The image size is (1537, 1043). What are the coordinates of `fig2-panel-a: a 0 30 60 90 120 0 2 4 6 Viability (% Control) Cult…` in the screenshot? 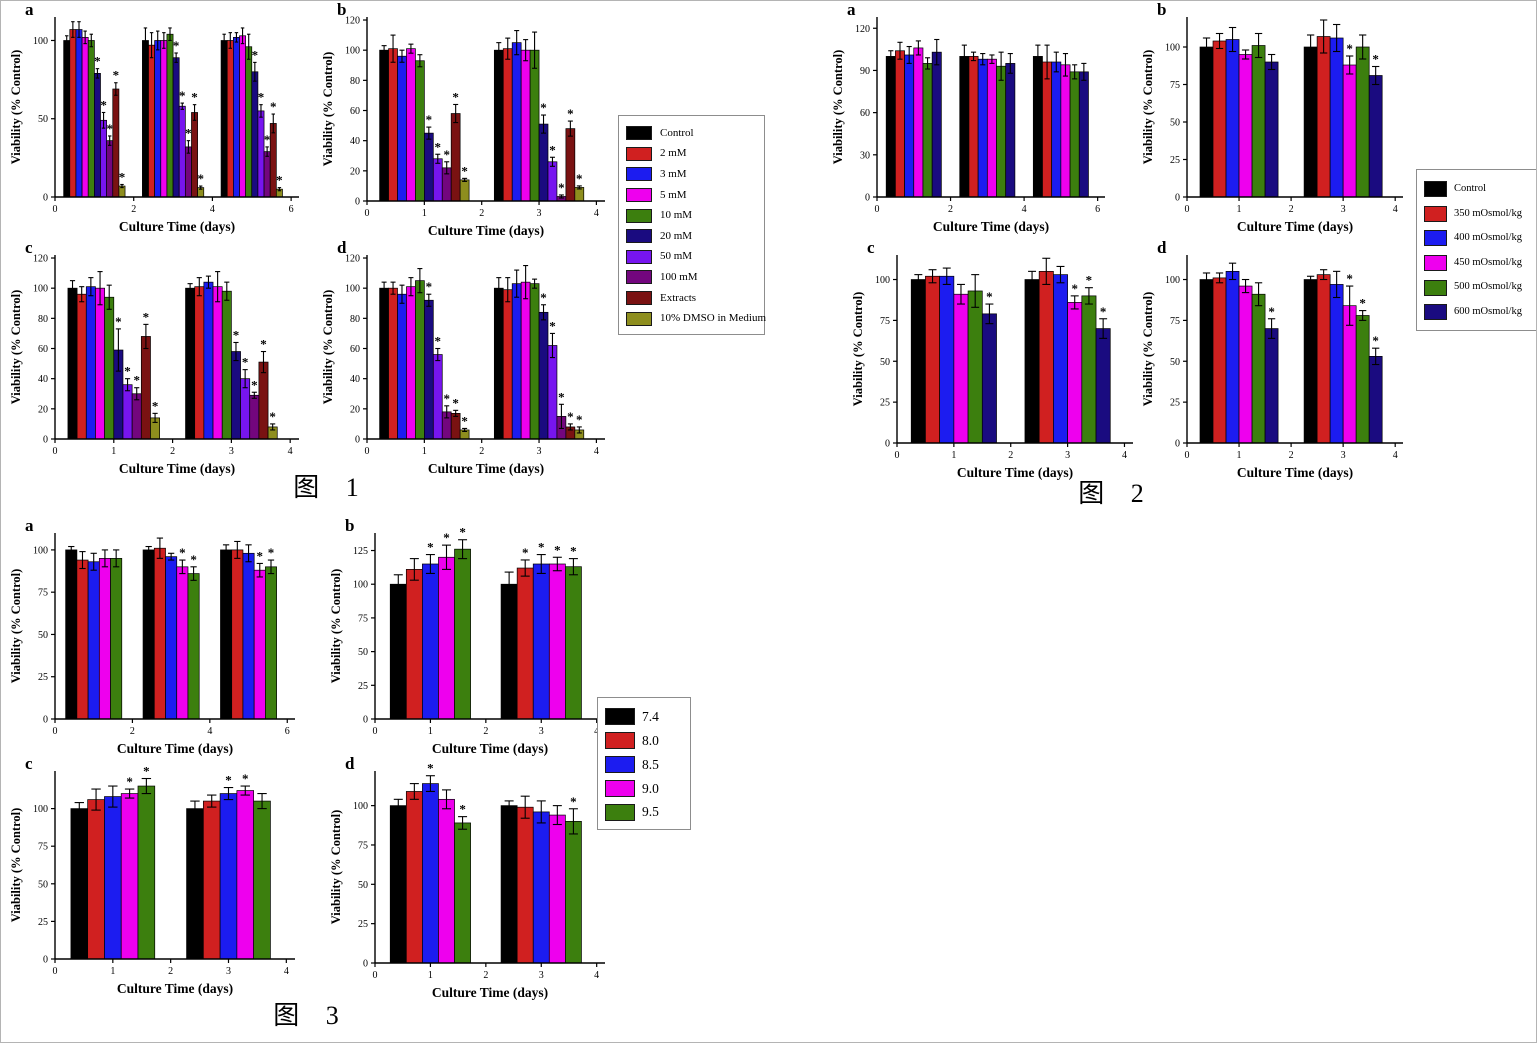 It's located at (972, 119).